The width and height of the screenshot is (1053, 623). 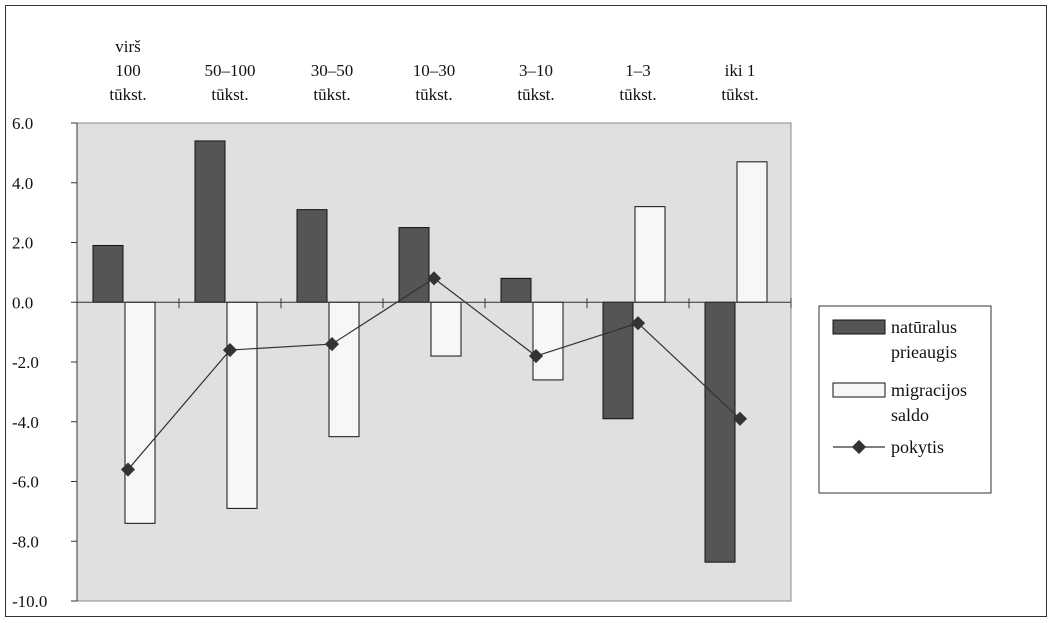 I want to click on legend-label-migration-balance-1: migracijos, so click(x=929, y=390).